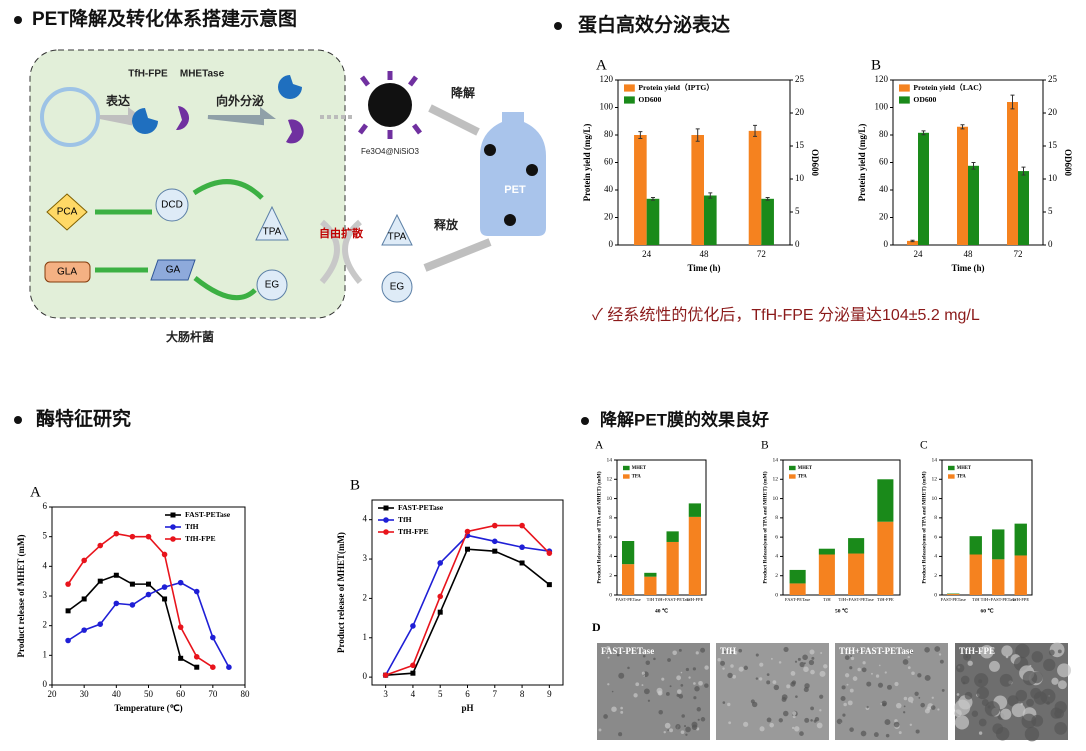 This screenshot has height=751, width=1086. I want to click on x-tick-label: 72, so click(761, 254).